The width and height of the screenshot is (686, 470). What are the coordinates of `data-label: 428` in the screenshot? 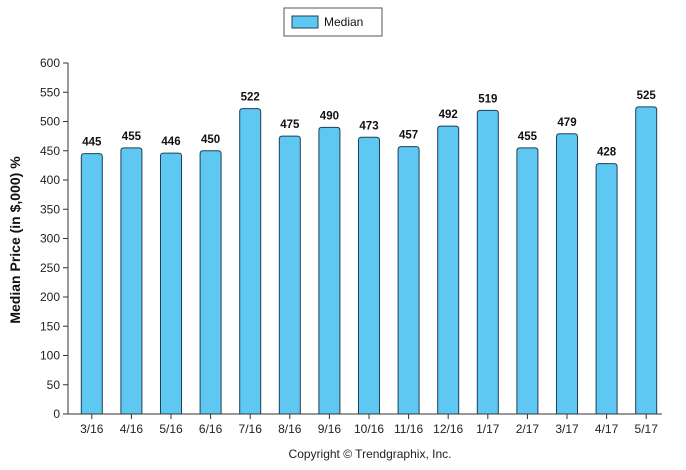 It's located at (607, 153).